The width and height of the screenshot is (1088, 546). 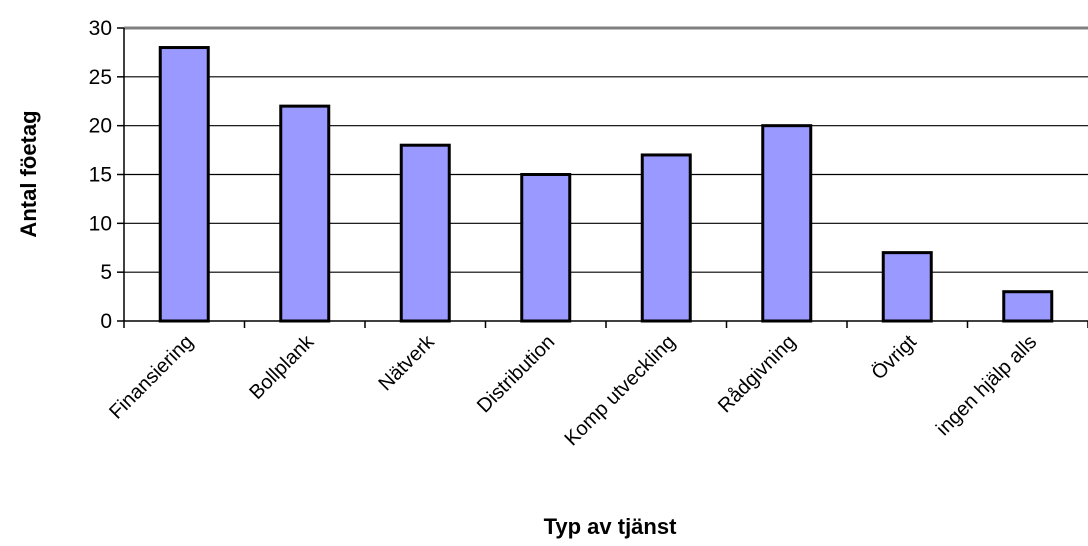 I want to click on y-tick-label: 15, so click(x=100, y=175).